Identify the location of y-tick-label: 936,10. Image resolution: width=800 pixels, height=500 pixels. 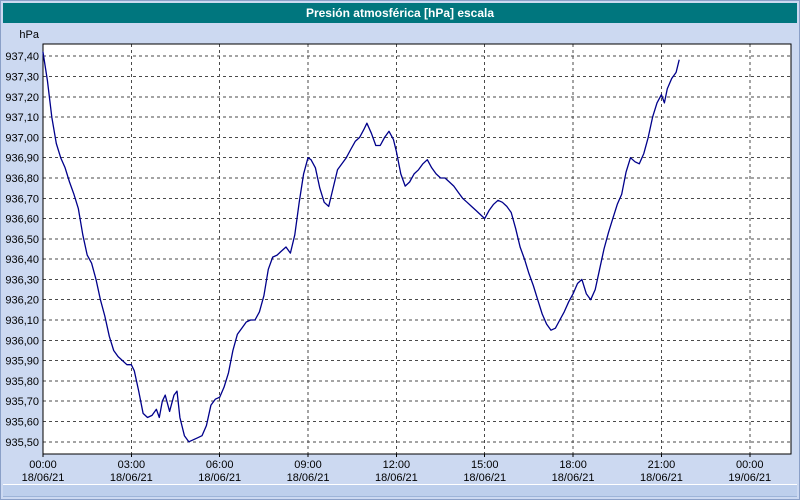
(22, 321).